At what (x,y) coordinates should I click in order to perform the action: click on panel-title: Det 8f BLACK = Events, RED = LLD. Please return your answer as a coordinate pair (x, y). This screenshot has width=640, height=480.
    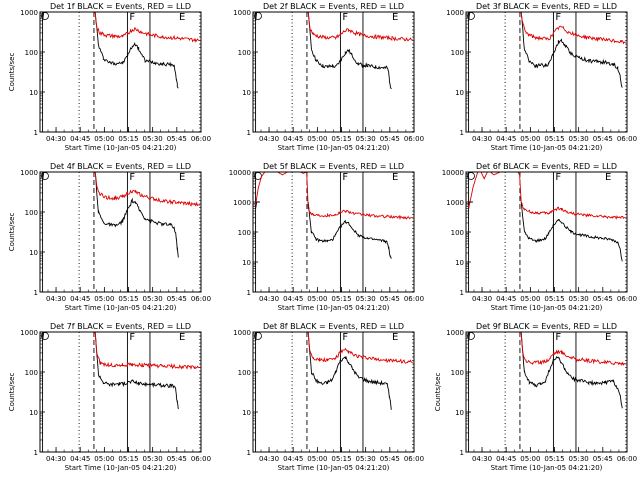
    Looking at the image, I should click on (333, 326).